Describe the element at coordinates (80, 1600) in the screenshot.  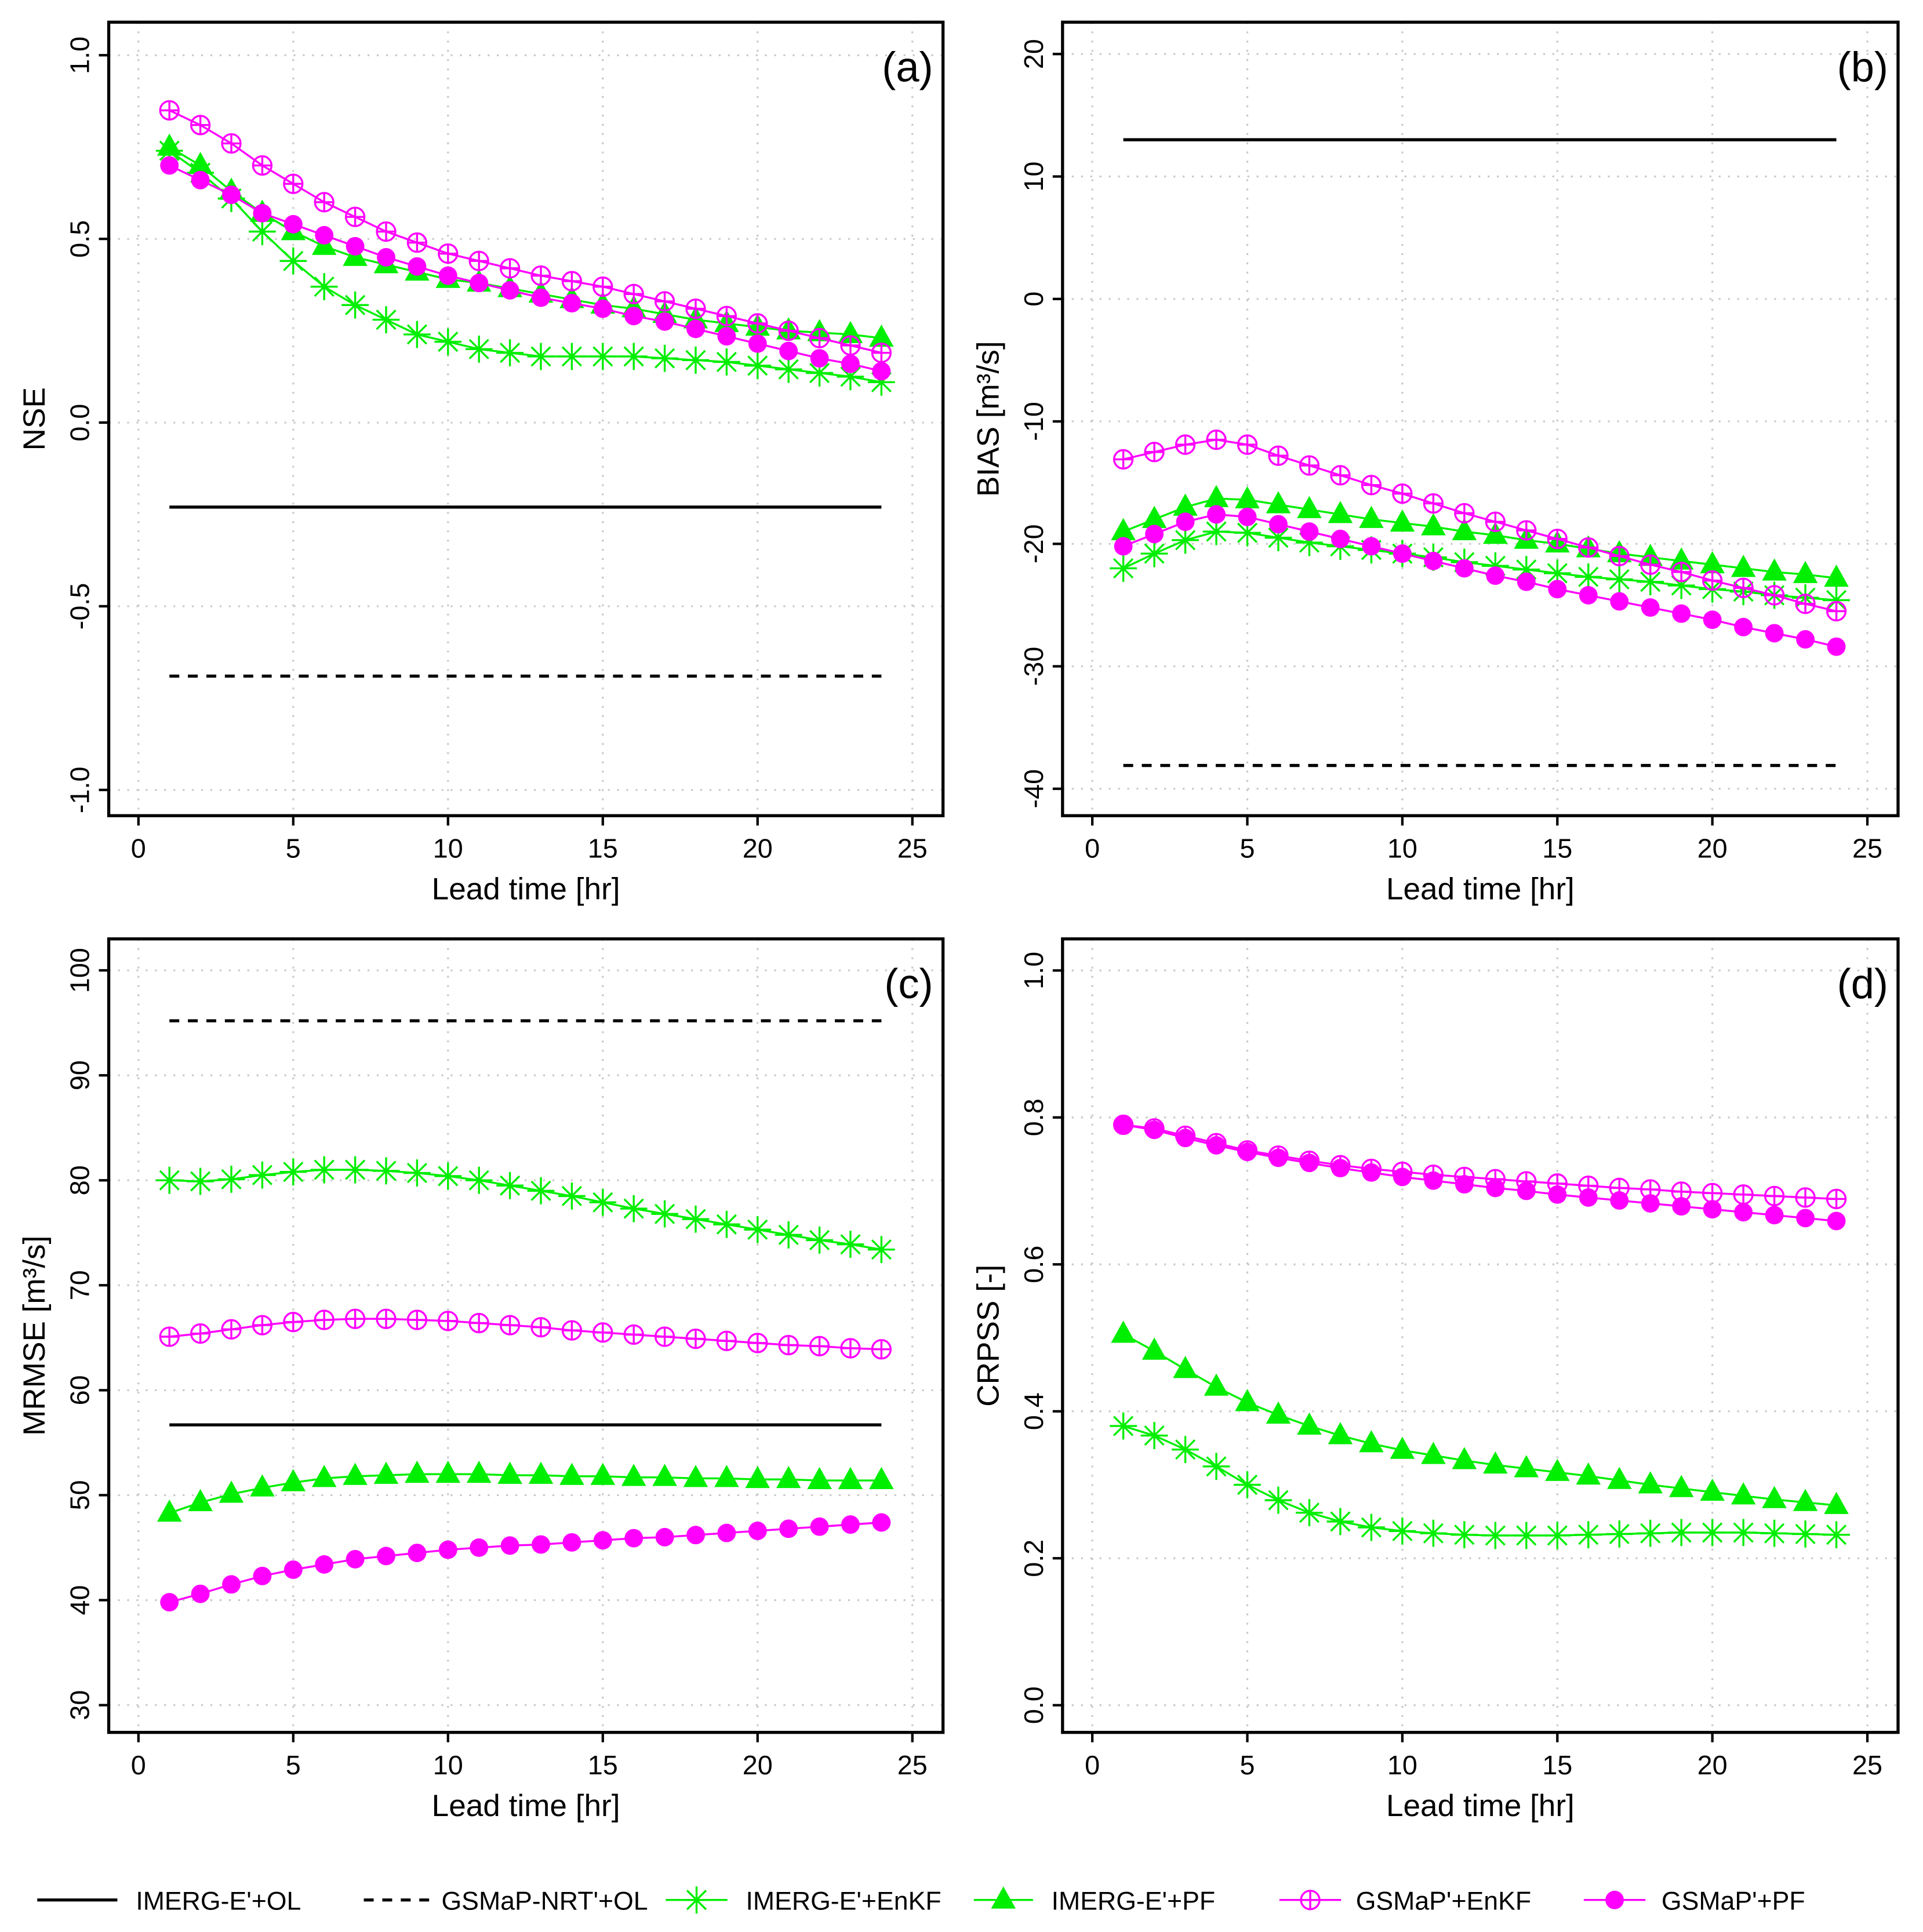
I see `y-tick-label: 40` at that location.